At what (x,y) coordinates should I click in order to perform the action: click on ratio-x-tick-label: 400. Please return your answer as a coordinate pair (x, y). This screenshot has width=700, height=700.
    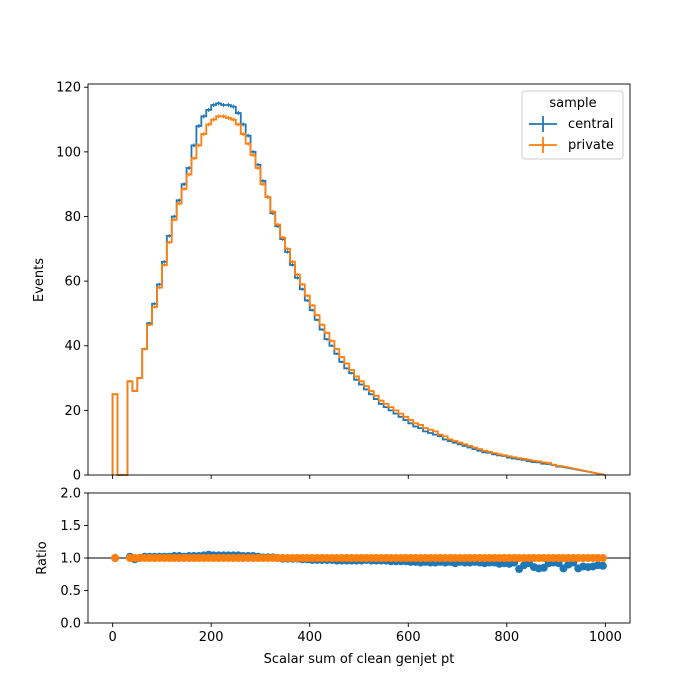
    Looking at the image, I should click on (309, 637).